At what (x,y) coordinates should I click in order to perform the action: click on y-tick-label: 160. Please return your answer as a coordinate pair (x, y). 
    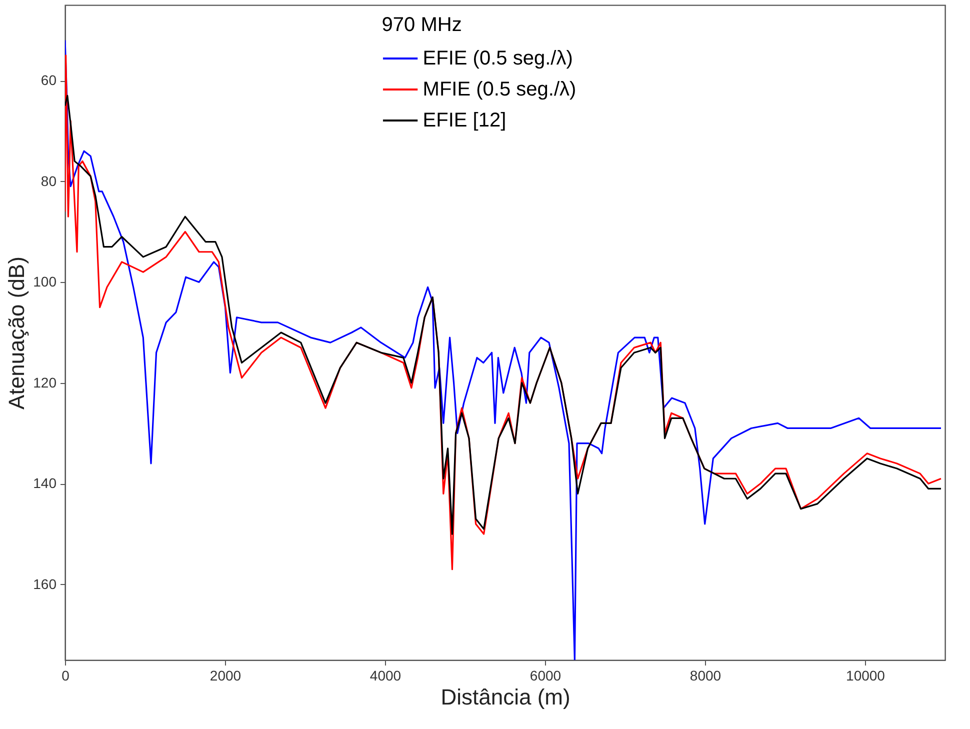
    Looking at the image, I should click on (45, 584).